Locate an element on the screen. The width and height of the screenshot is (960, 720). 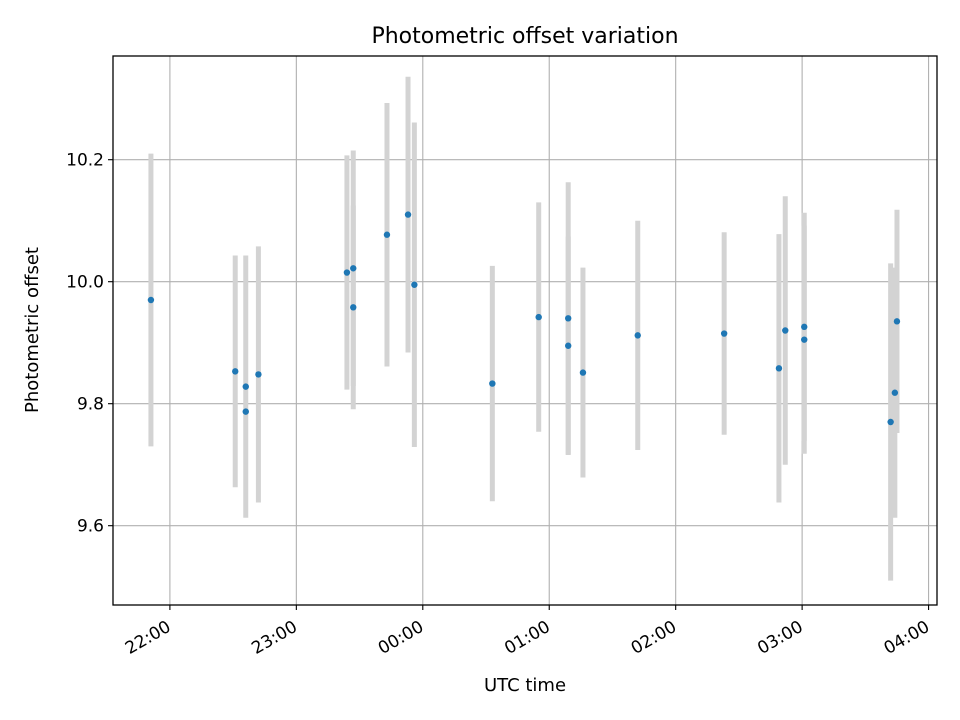
x-tick-label: 00:00 is located at coordinates (401, 638).